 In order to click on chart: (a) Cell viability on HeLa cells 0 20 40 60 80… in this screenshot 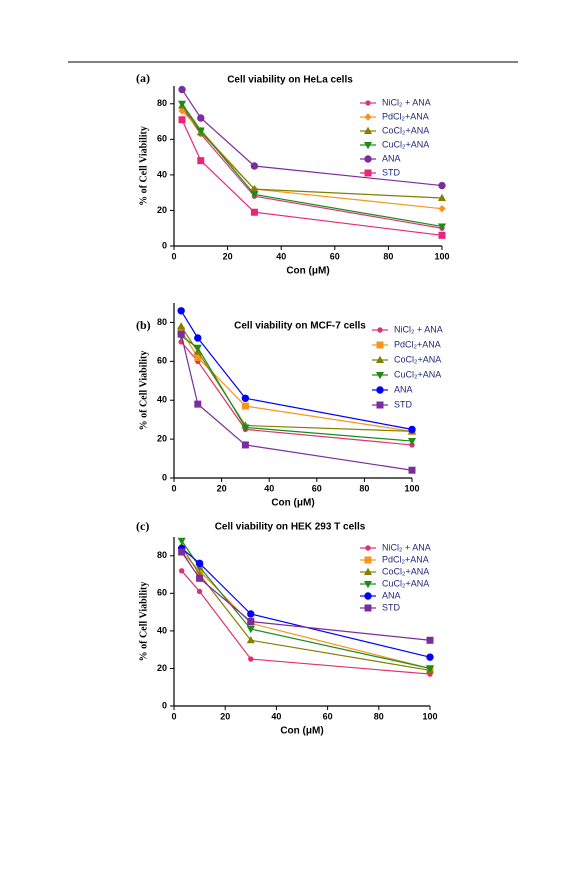, I will do `click(293, 174)`.